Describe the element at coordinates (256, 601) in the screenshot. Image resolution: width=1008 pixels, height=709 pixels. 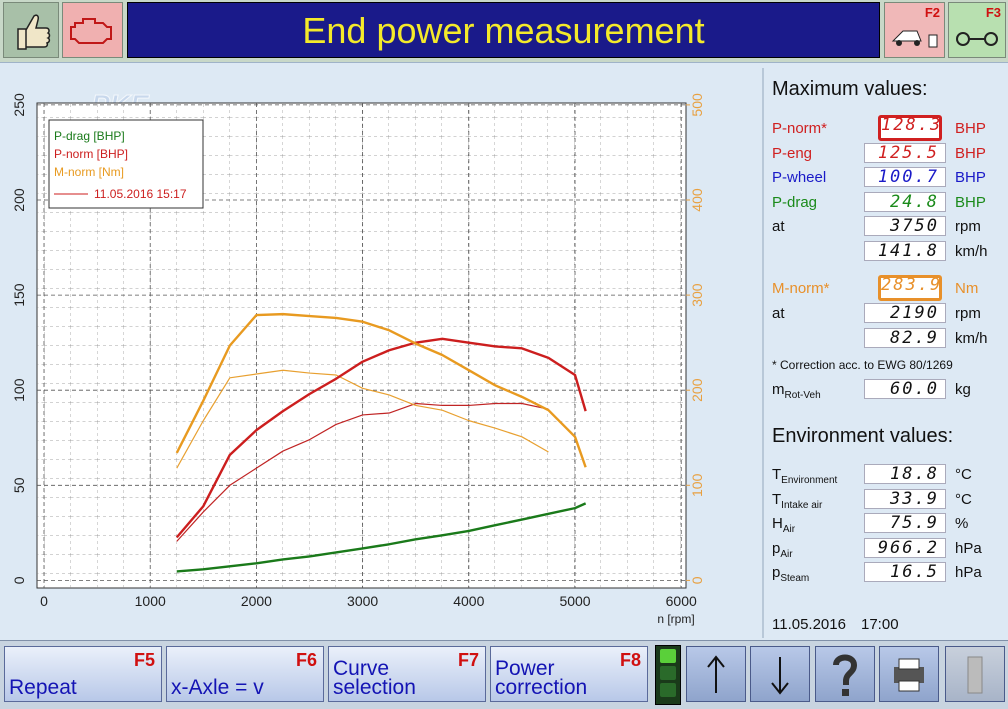
I see `x-tick-label: 2000` at that location.